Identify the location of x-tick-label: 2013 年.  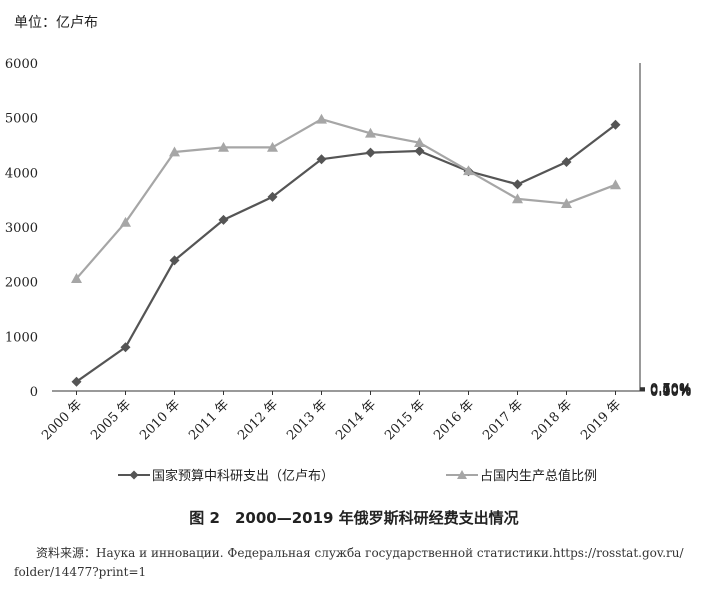
(307, 420).